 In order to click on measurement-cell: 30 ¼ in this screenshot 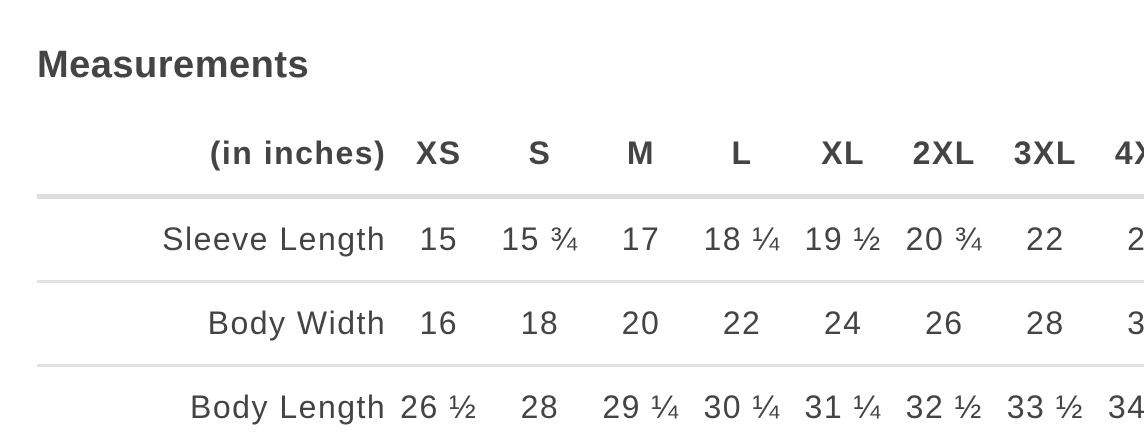, I will do `click(742, 407)`.